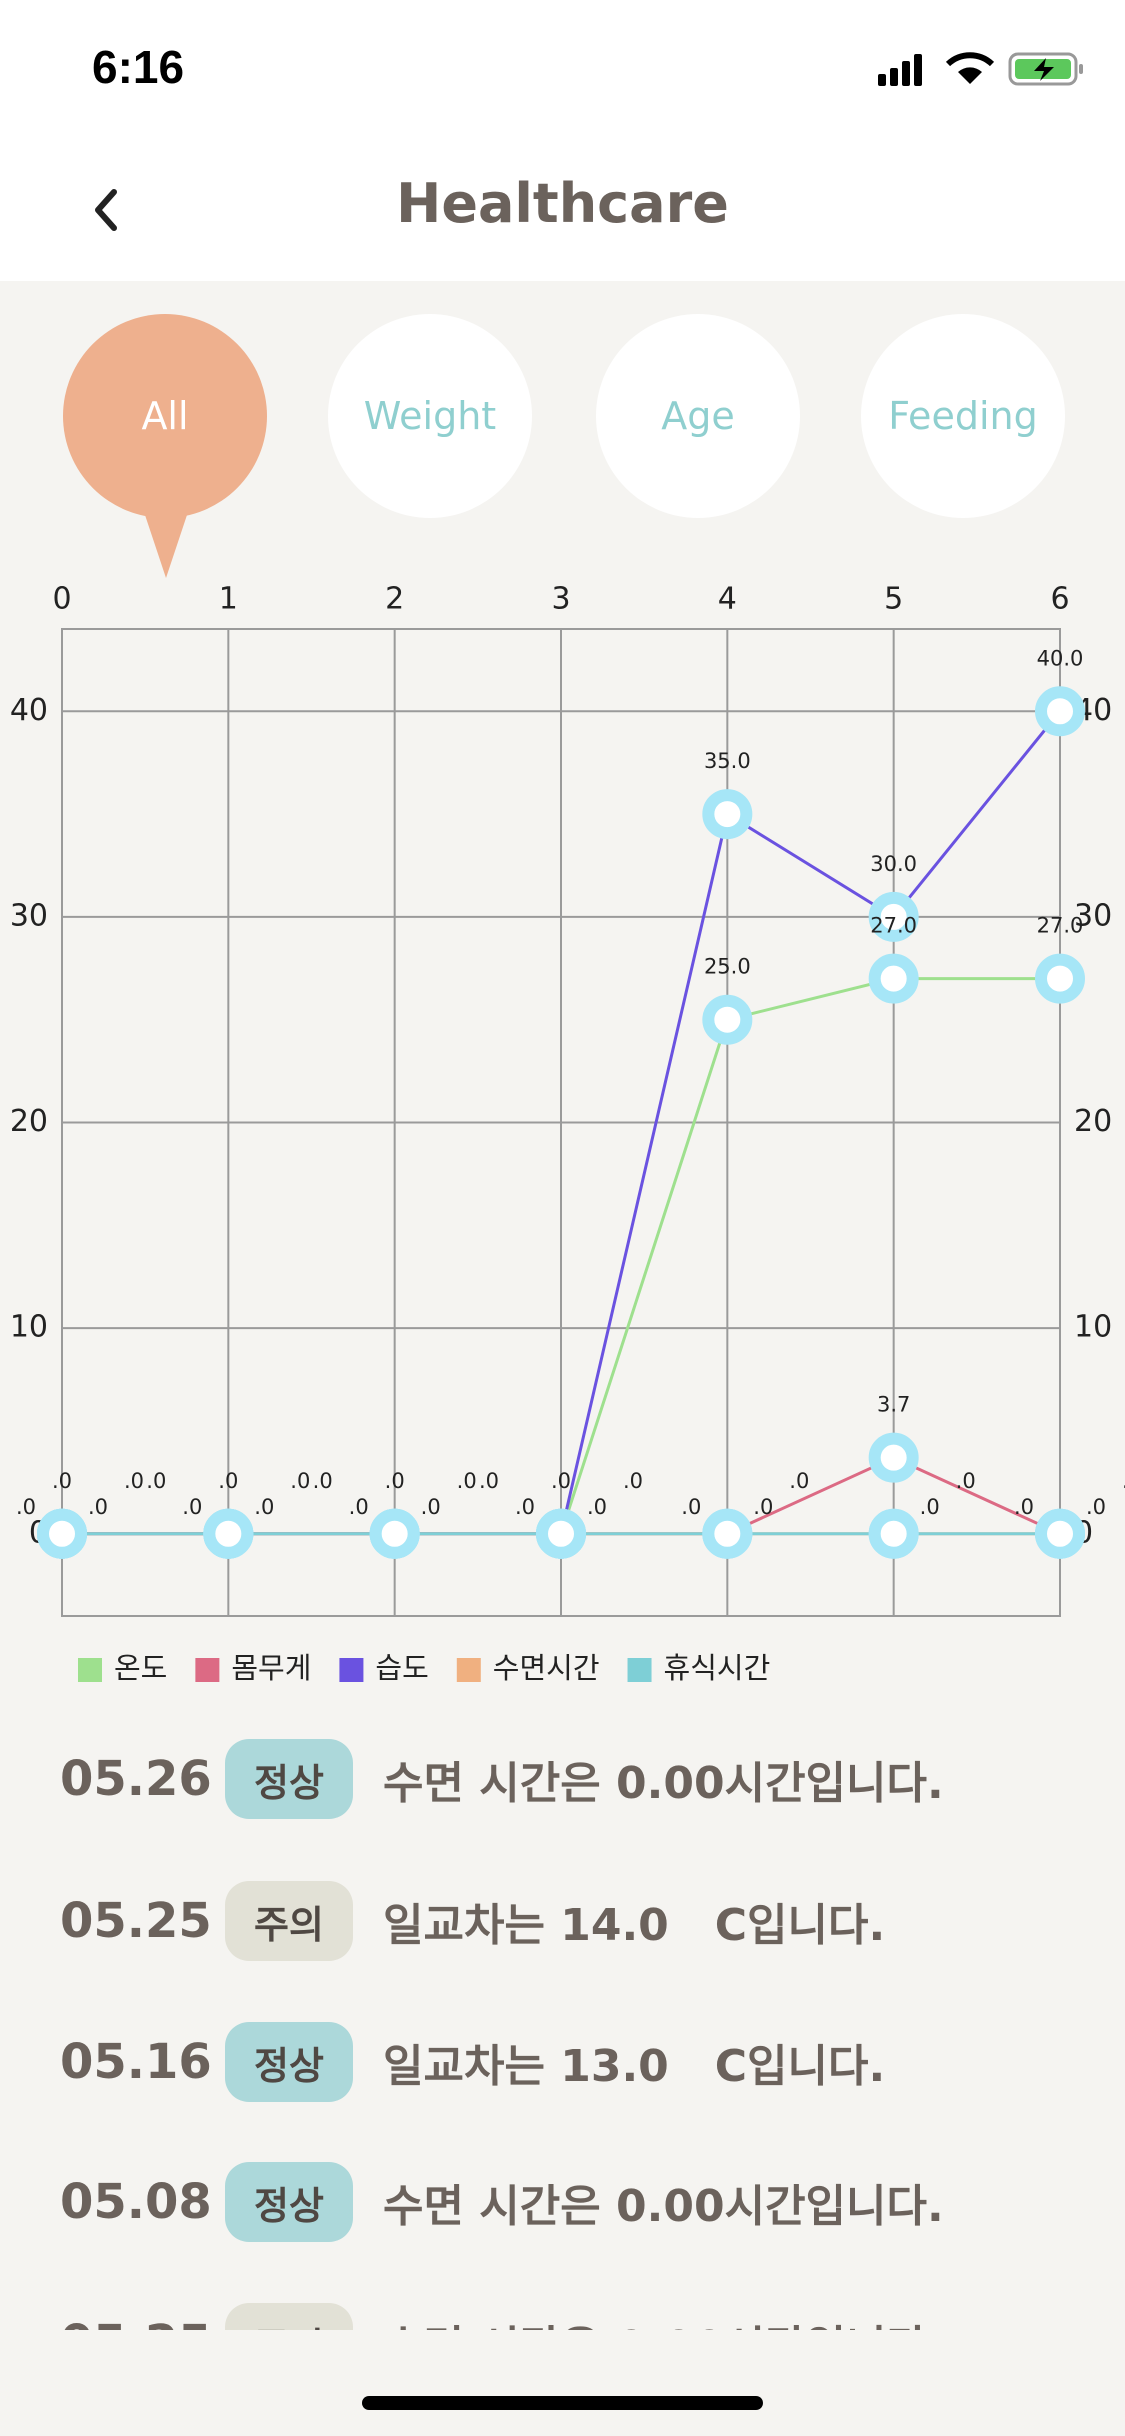  I want to click on legend-label: 수면시간, so click(546, 1668).